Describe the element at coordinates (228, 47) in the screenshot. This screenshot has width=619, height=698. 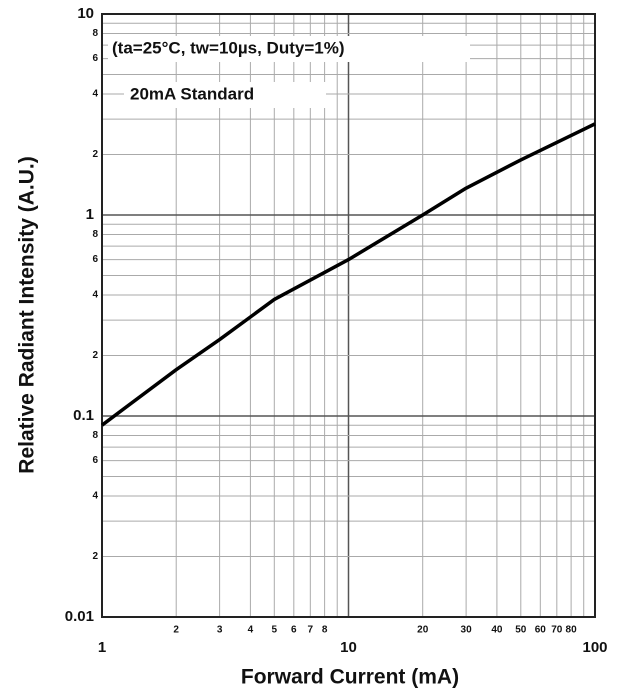
I see `annotation: (ta=25°C, tw=10µs, Duty=1%)` at that location.